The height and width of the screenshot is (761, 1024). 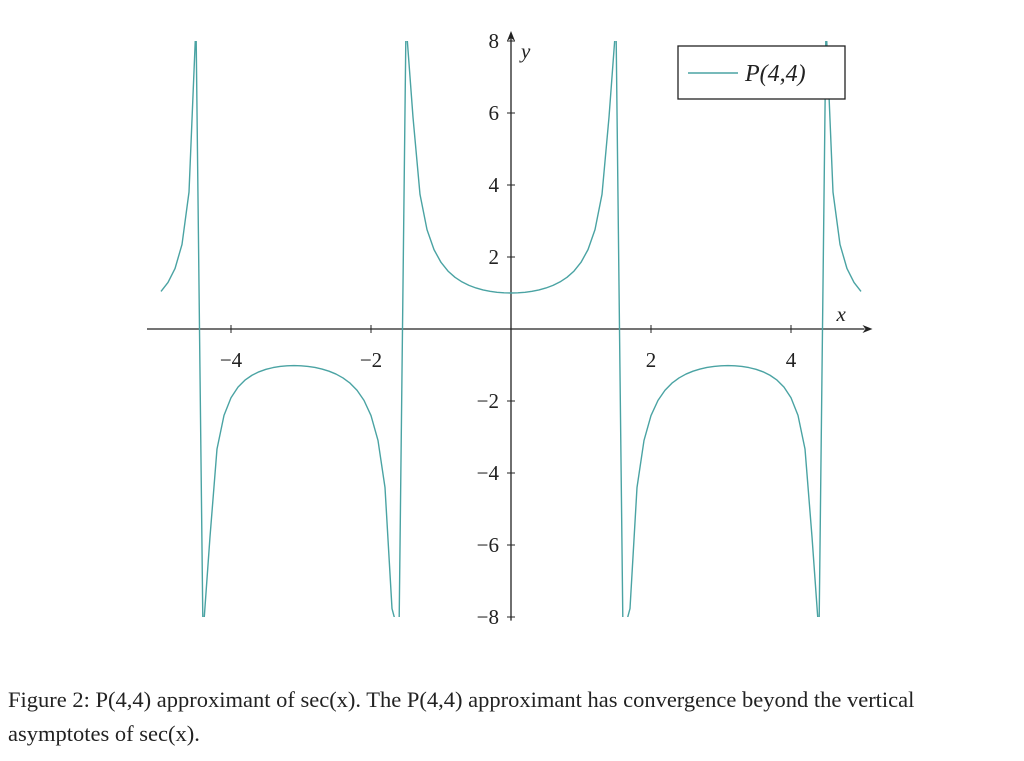 I want to click on y-tick-label: −6, so click(x=488, y=545).